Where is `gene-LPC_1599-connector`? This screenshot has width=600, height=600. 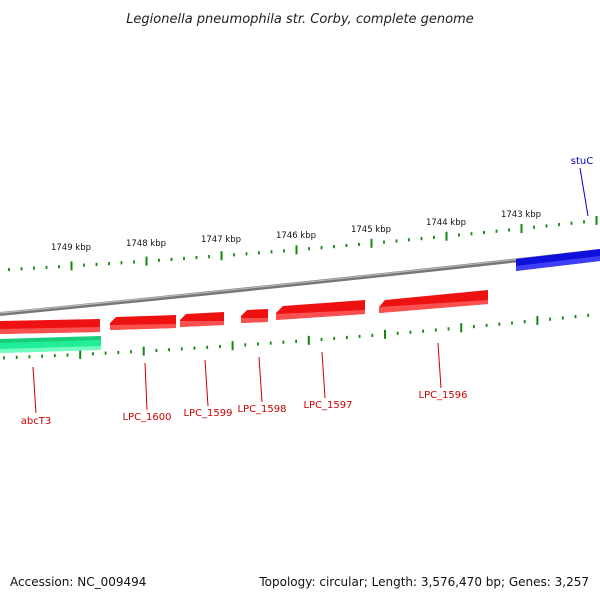 gene-LPC_1599-connector is located at coordinates (206, 383).